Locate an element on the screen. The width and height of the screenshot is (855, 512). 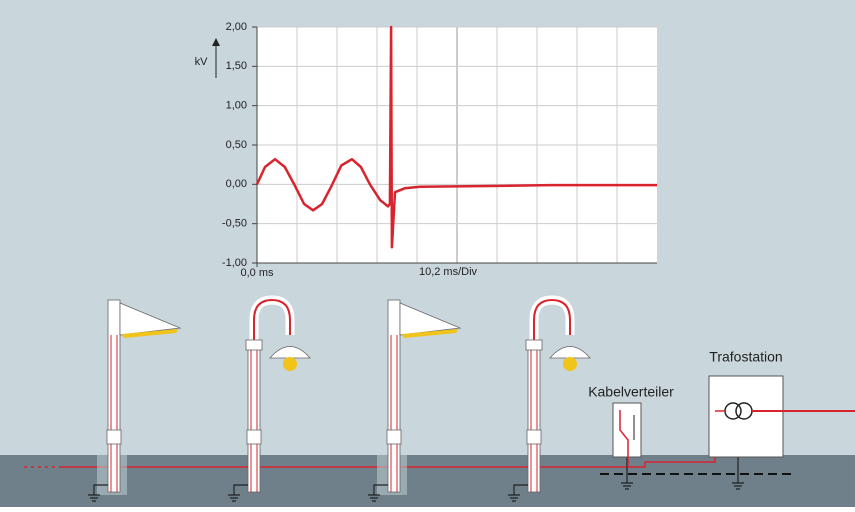
label: Trafostation is located at coordinates (745, 357).